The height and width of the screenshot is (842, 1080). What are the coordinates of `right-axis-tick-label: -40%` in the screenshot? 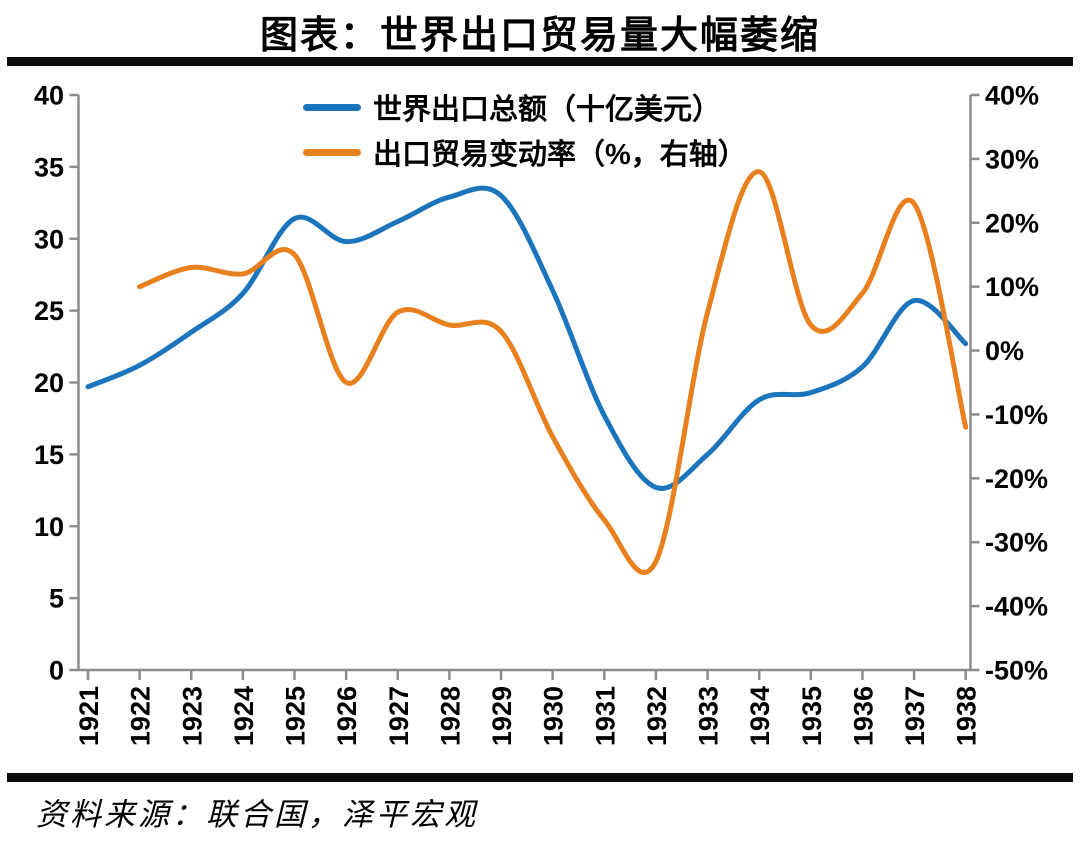 It's located at (1016, 607).